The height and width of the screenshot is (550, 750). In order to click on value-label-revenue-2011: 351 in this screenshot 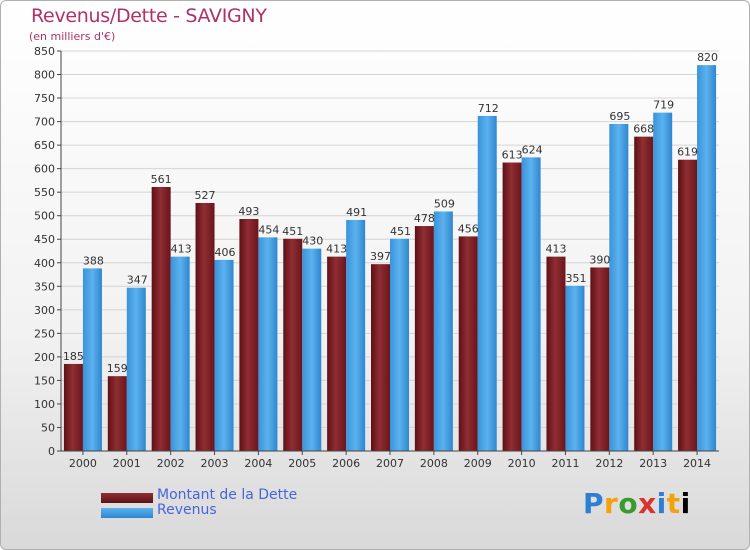, I will do `click(575, 278)`.